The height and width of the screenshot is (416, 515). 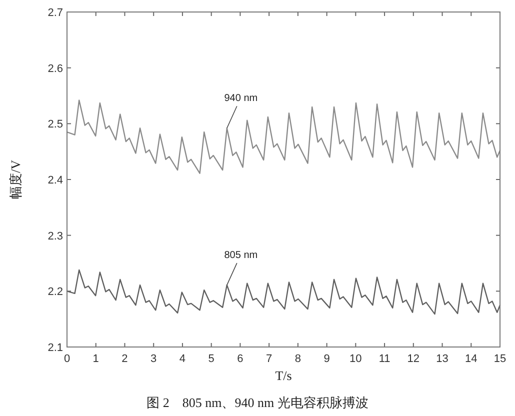 I want to click on y-tick-label: 2.6, so click(x=55, y=68).